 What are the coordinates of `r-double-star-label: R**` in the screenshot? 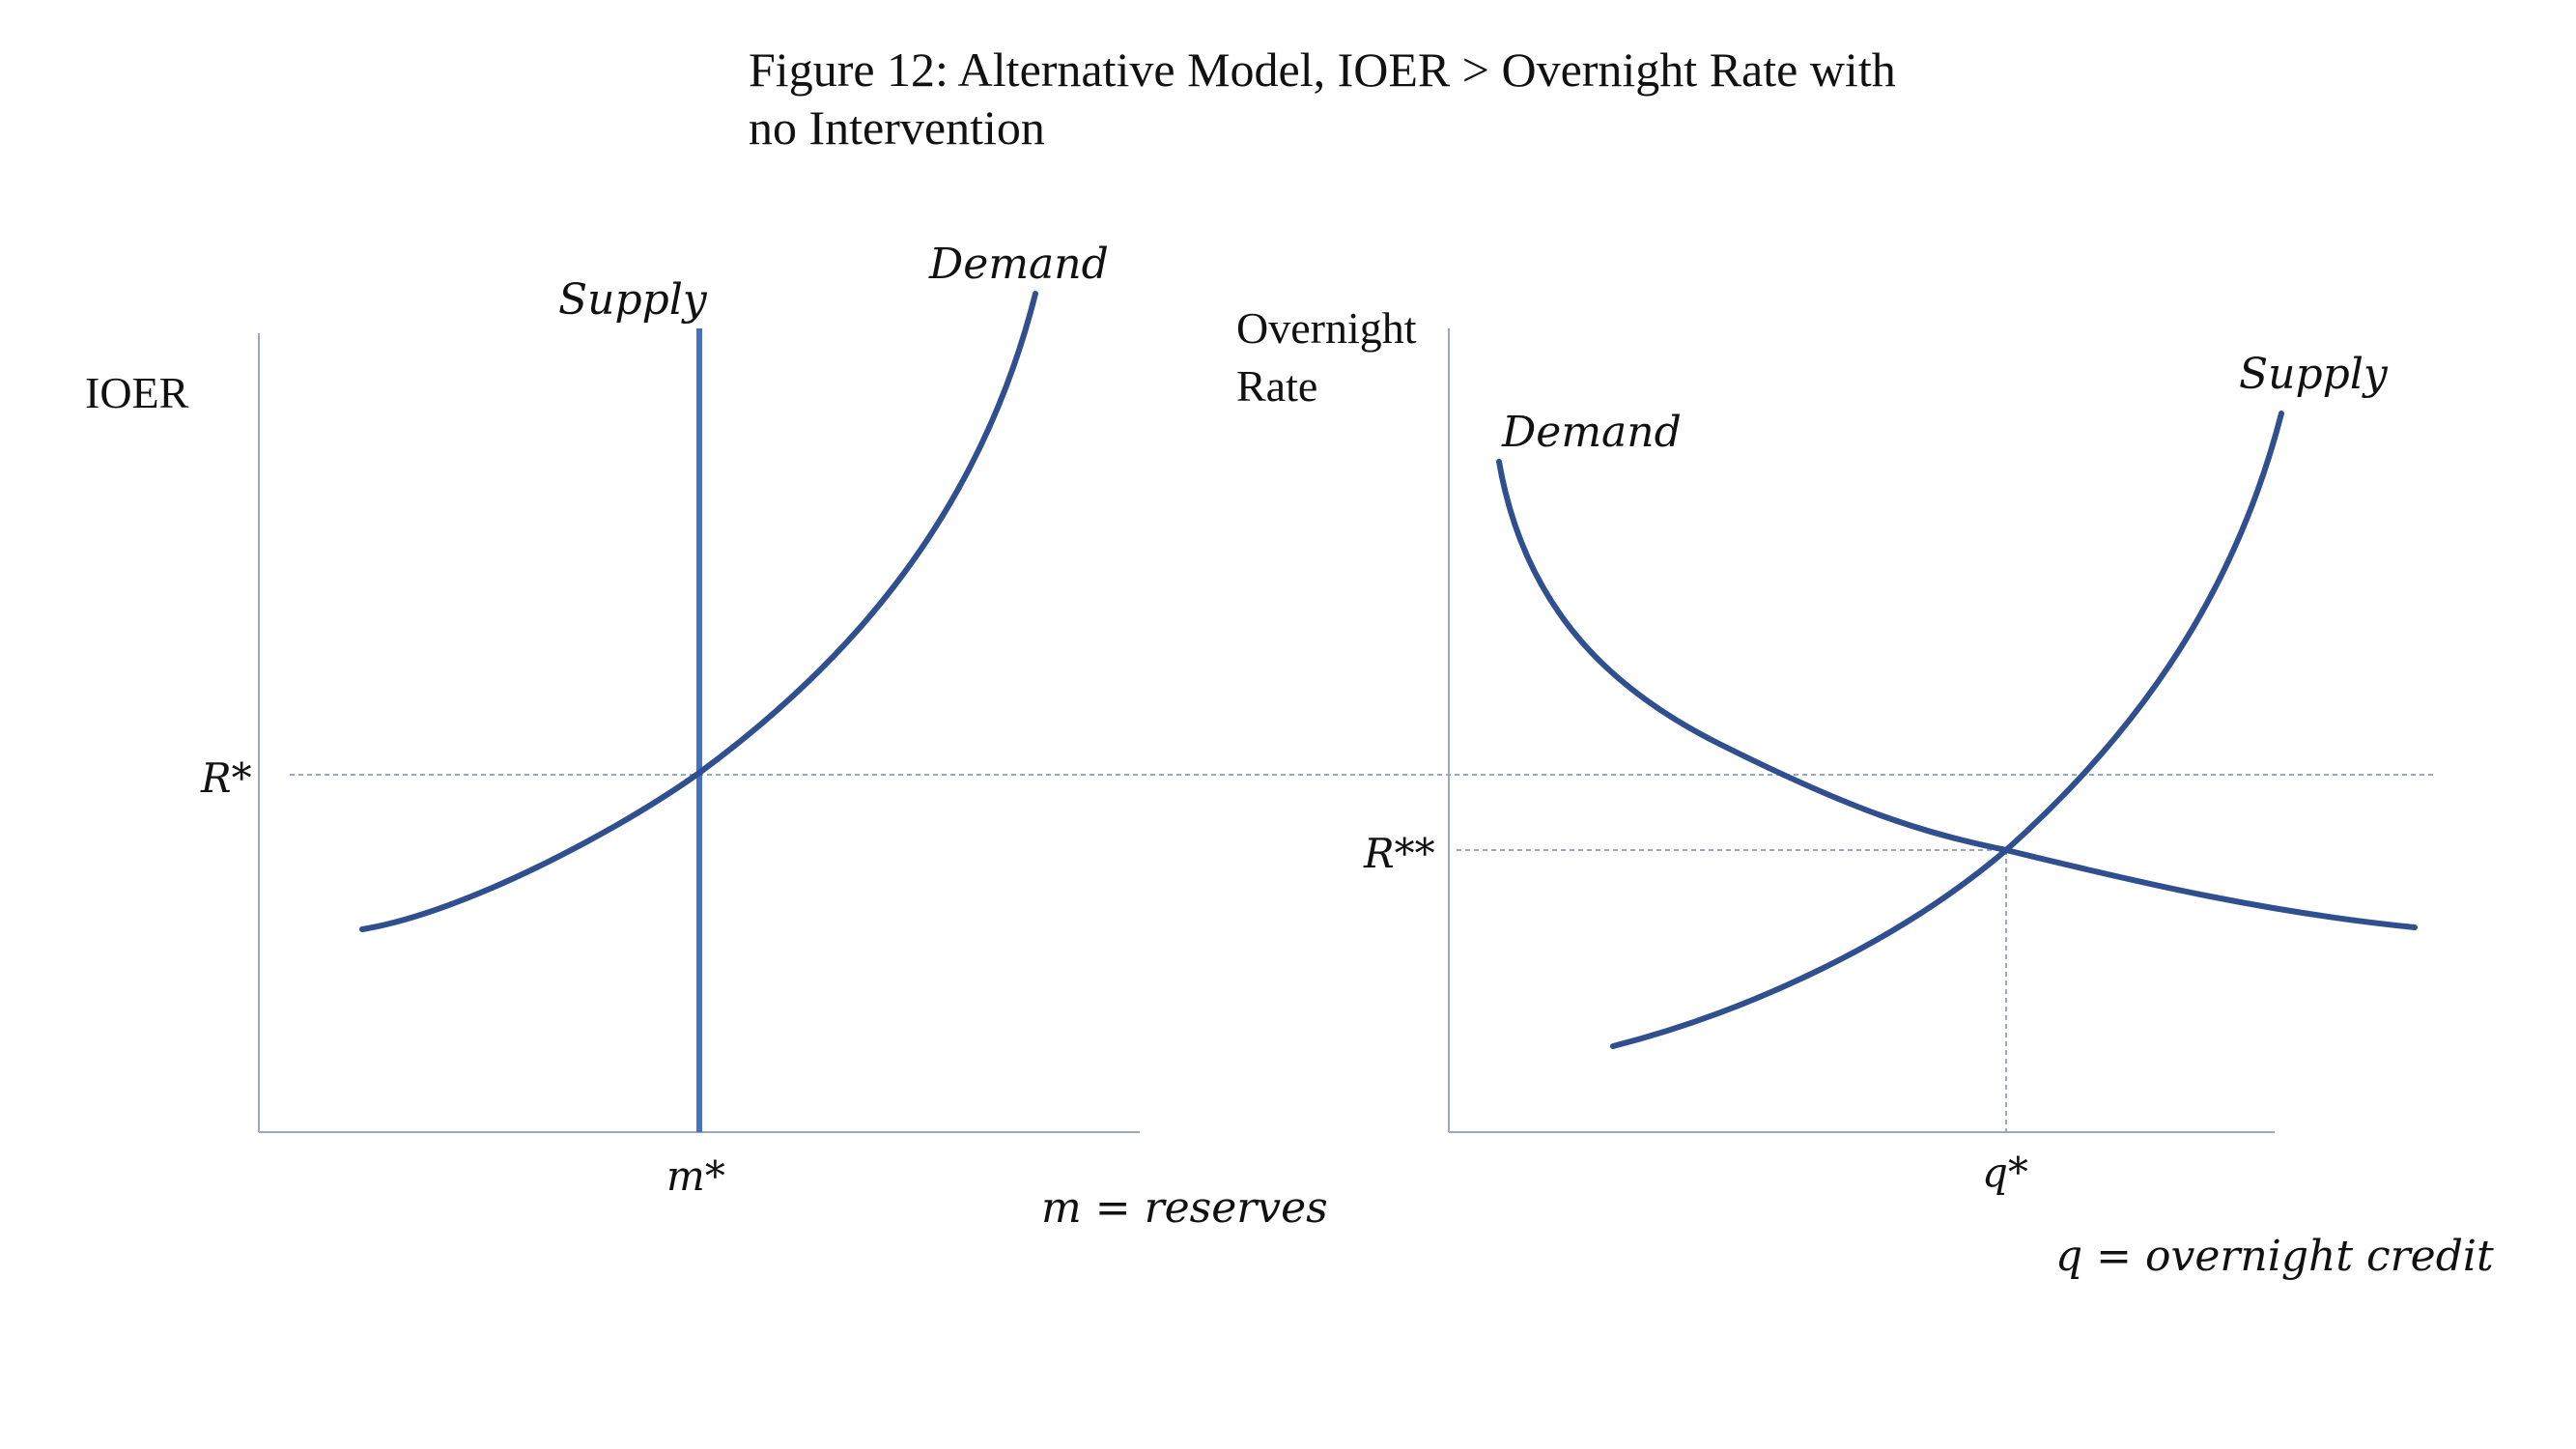 It's located at (1399, 853).